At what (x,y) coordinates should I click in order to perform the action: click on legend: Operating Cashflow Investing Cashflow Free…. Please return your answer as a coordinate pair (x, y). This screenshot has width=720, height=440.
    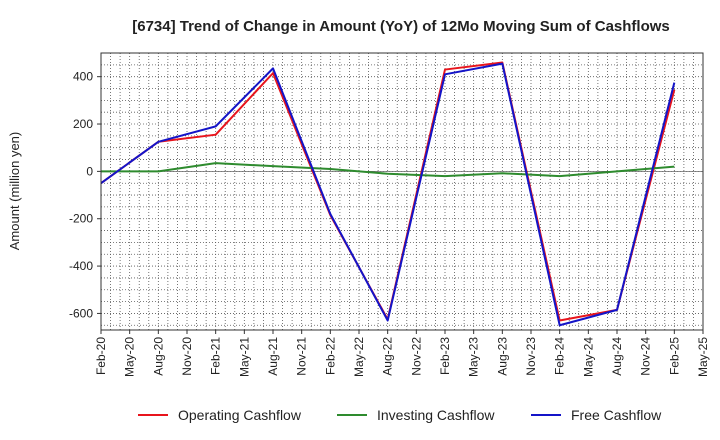
    Looking at the image, I should click on (400, 415).